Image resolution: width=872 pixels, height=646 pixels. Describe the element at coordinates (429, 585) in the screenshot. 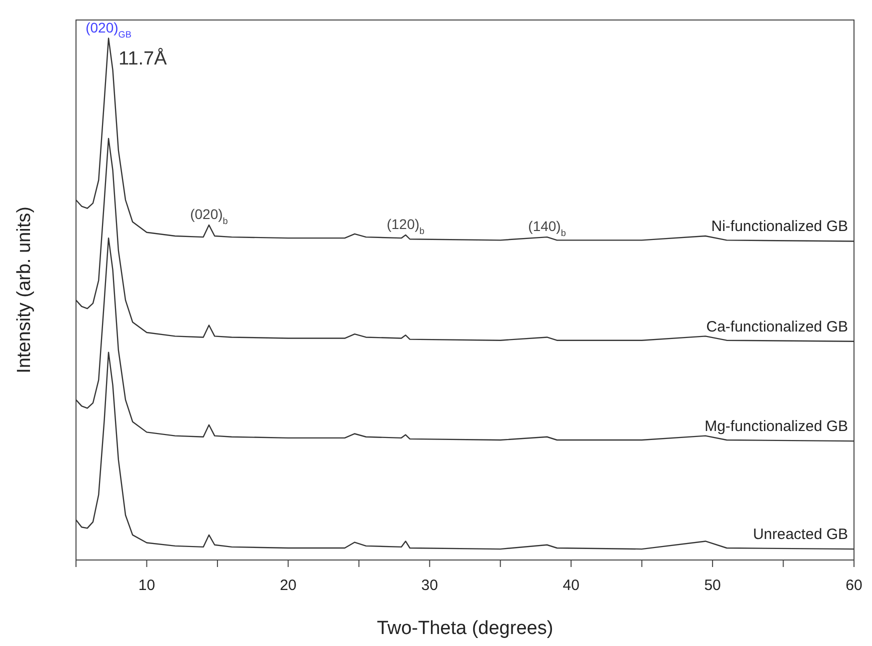

I see `x-tick-label: 30` at that location.